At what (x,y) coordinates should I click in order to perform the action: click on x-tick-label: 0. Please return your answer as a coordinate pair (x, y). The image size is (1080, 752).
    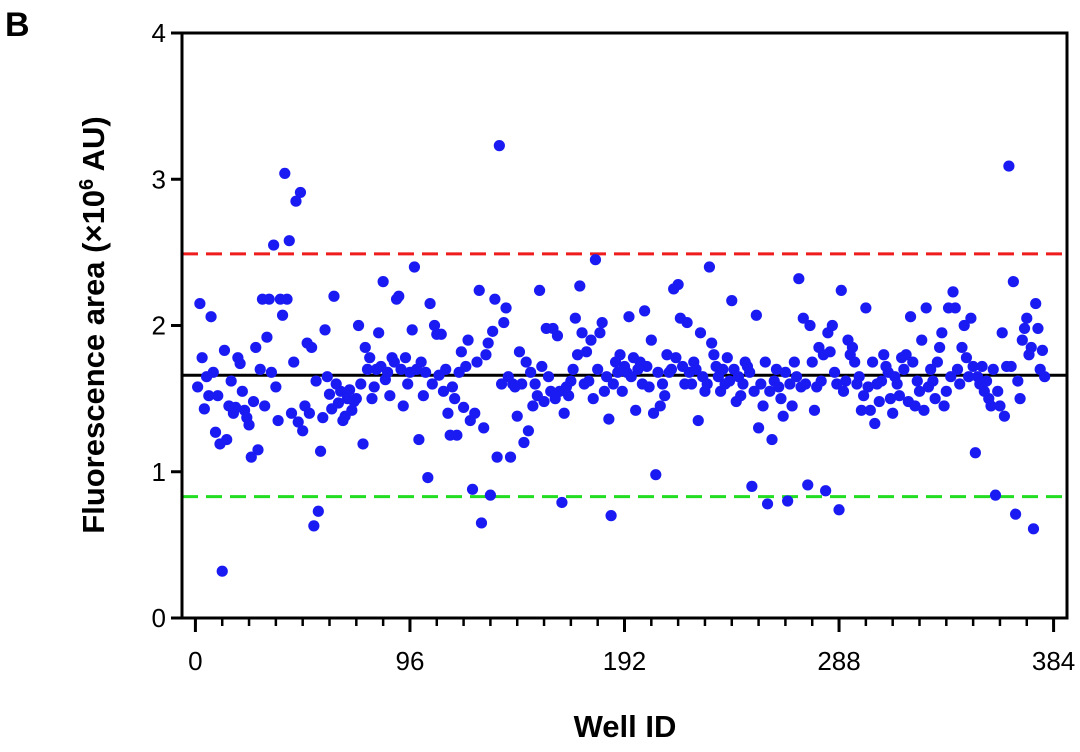
    Looking at the image, I should click on (195, 661).